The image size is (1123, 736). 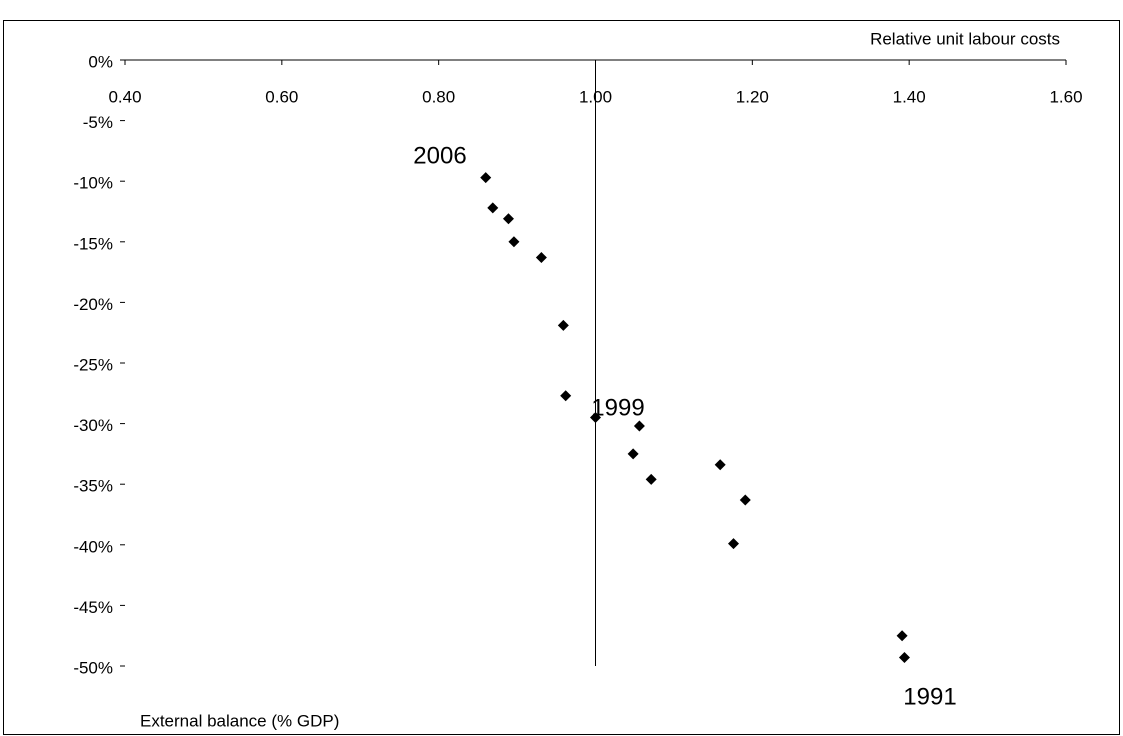 What do you see at coordinates (929, 696) in the screenshot?
I see `annotation: 1991` at bounding box center [929, 696].